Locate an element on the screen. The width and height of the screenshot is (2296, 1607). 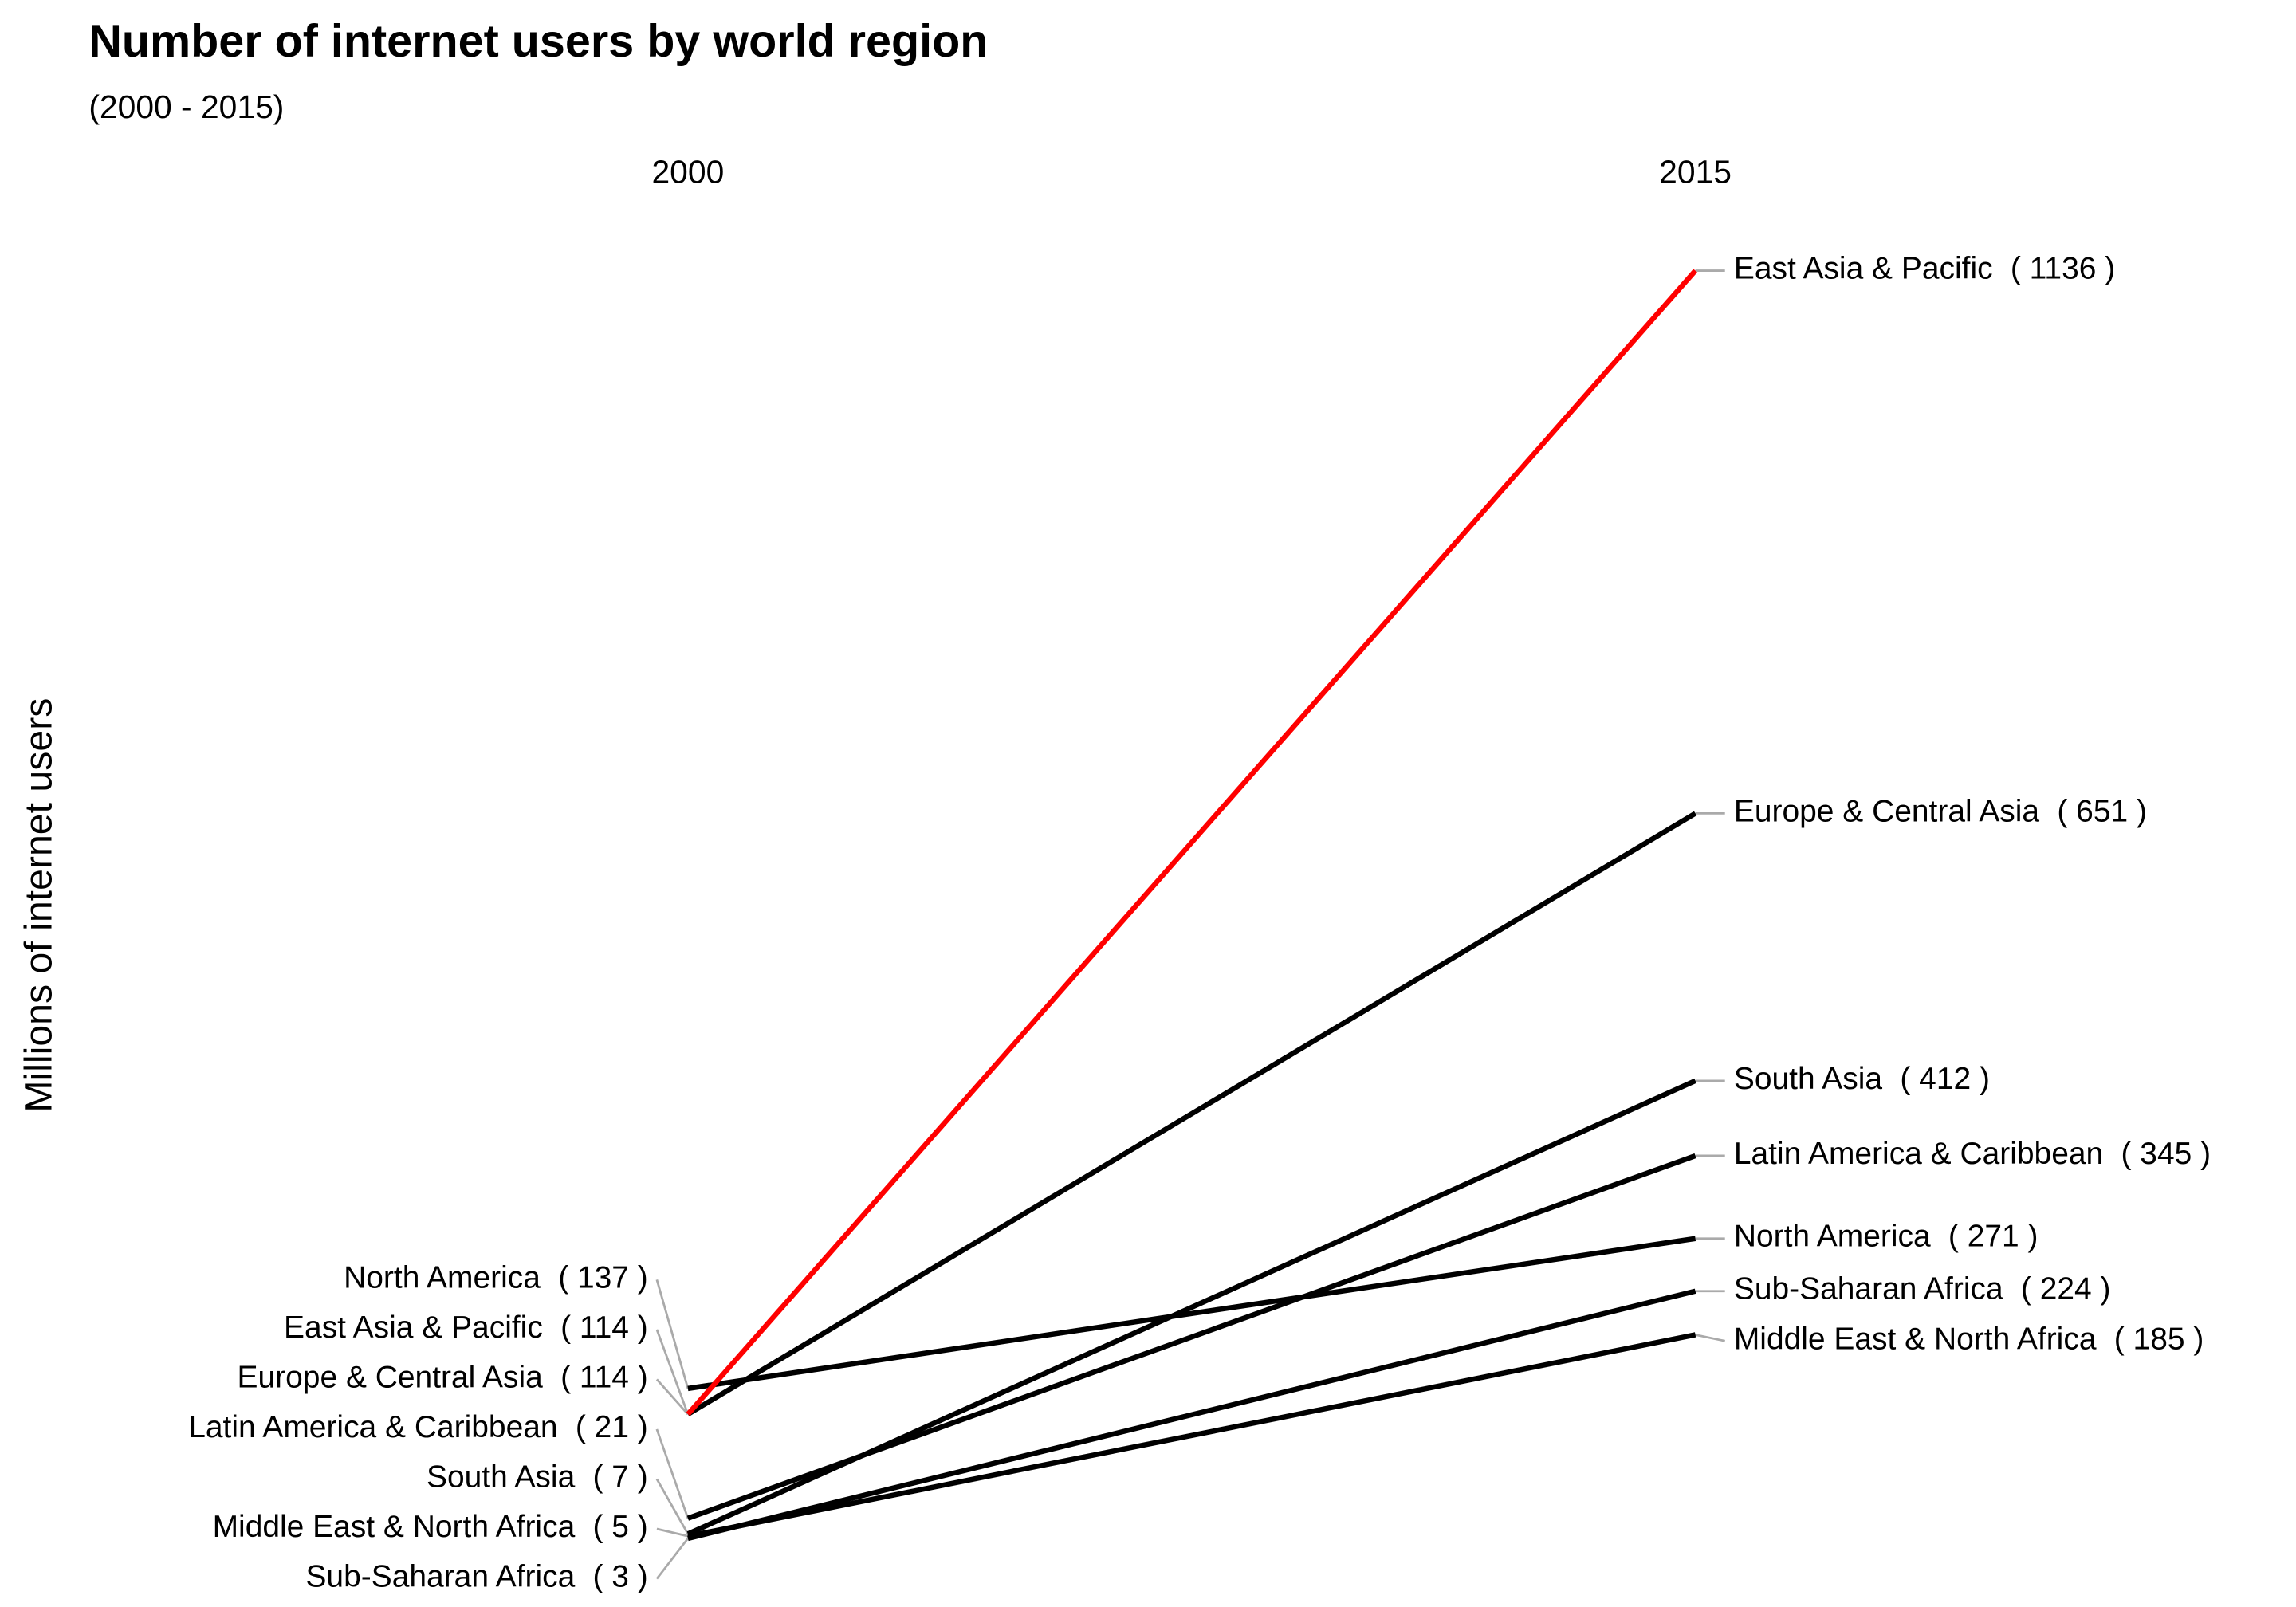
value-label: ( 345 ) is located at coordinates (2166, 1154).